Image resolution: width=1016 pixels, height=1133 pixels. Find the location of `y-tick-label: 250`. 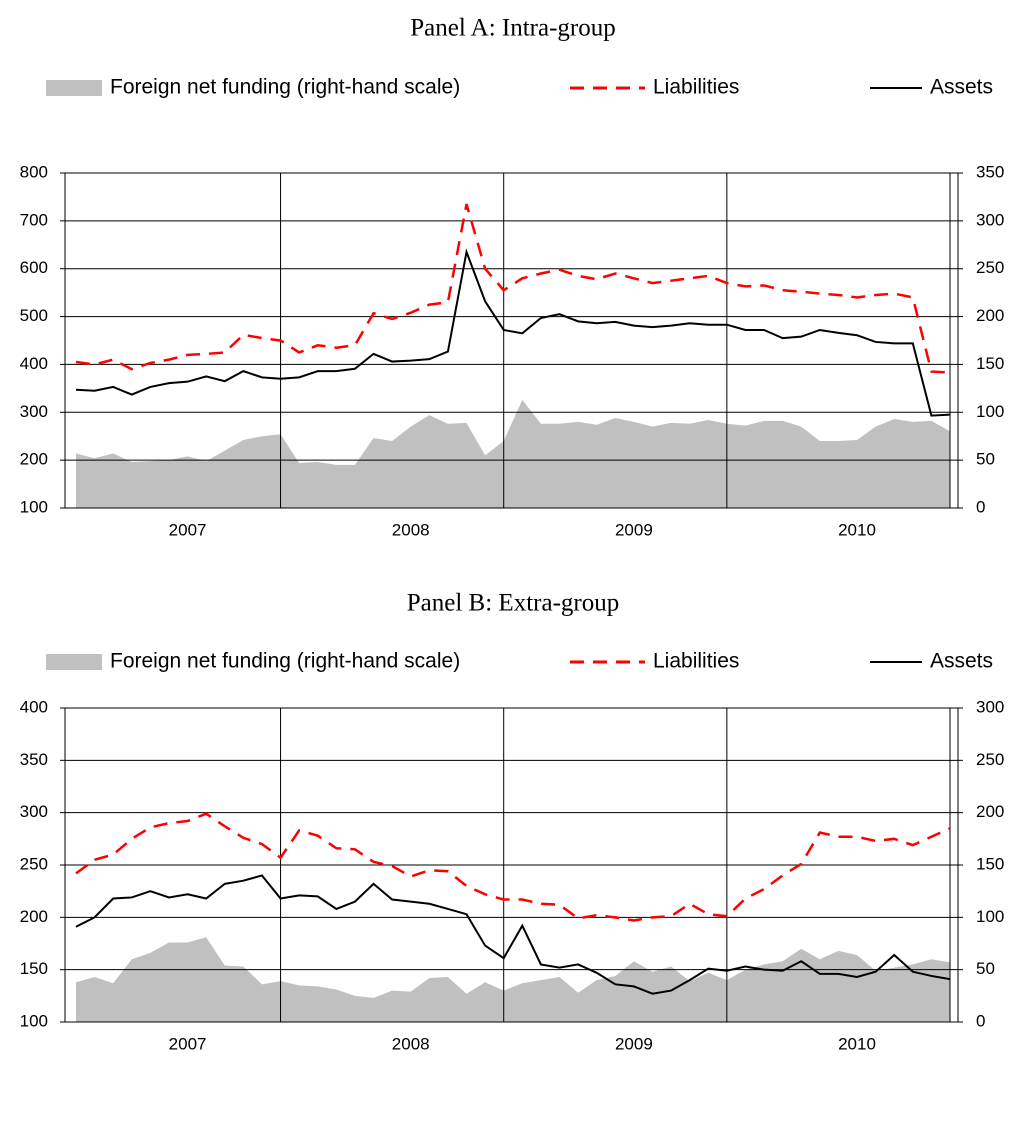

y-tick-label: 250 is located at coordinates (34, 863).